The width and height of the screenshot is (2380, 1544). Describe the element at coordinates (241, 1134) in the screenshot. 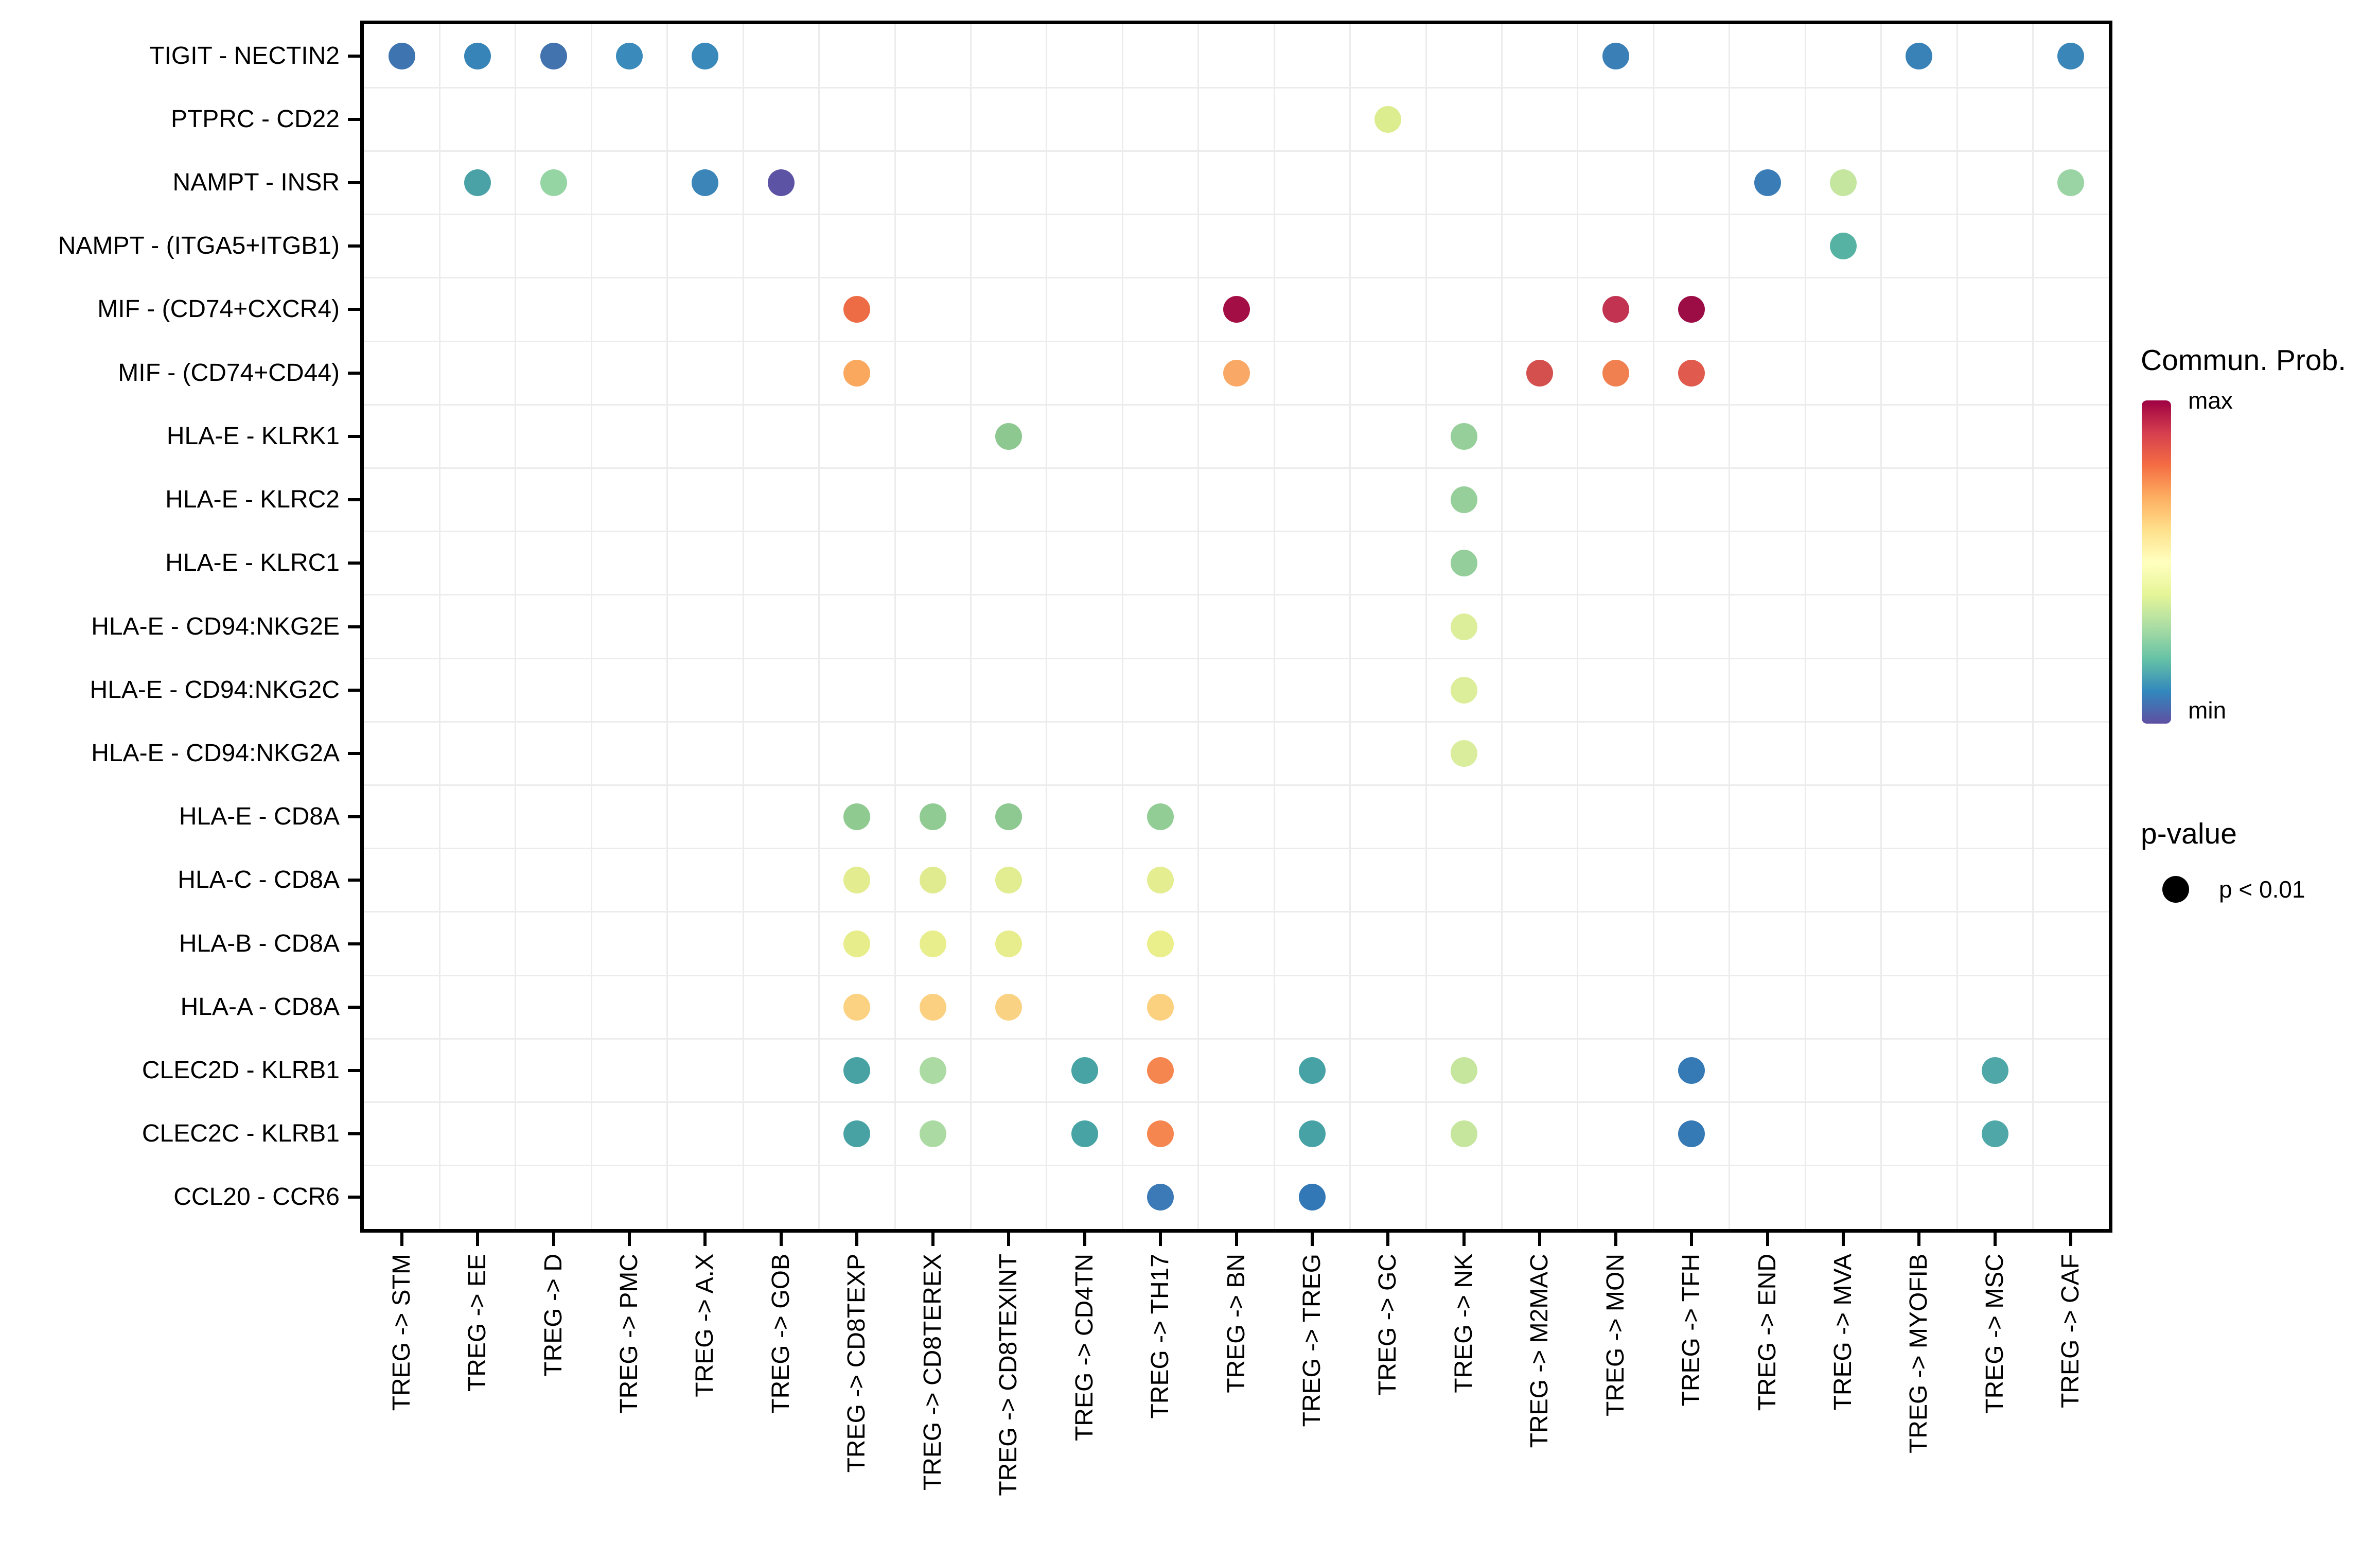

I see `y-axis-label: CLEC2C - KLRB1` at that location.